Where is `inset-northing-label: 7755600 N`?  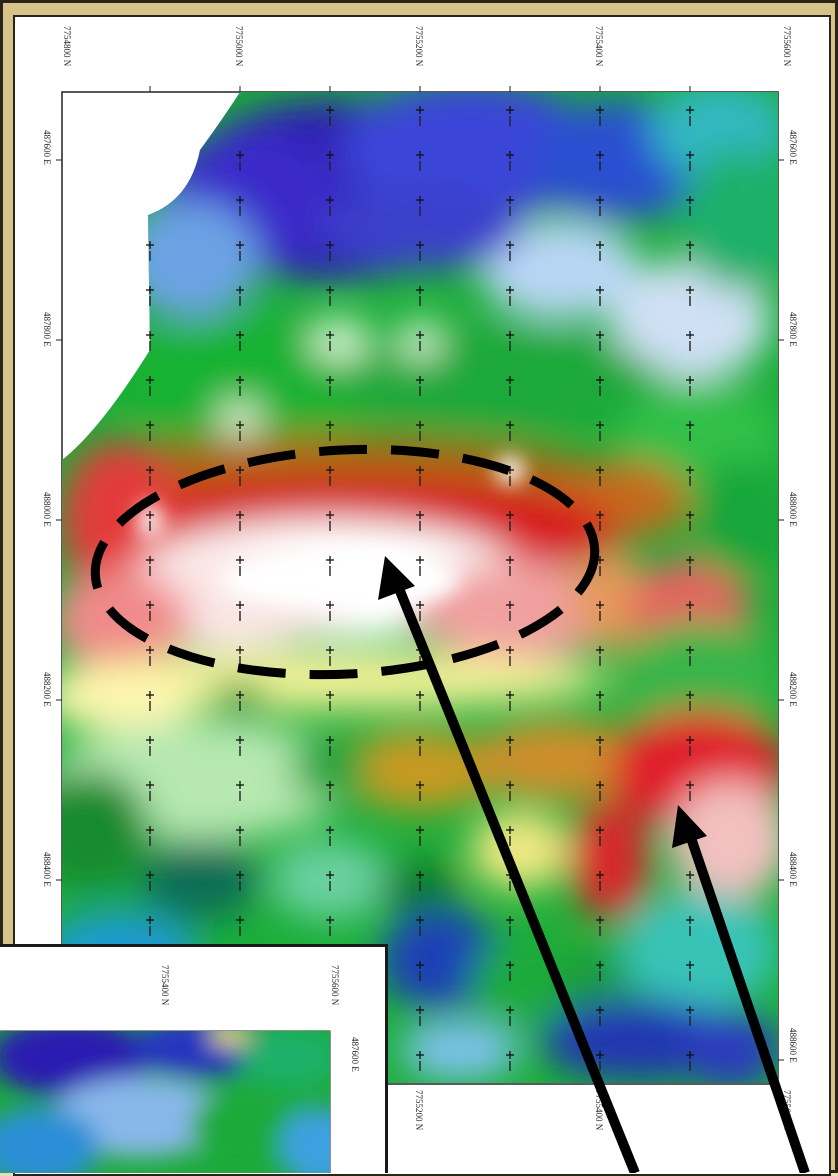 inset-northing-label: 7755600 N is located at coordinates (335, 985).